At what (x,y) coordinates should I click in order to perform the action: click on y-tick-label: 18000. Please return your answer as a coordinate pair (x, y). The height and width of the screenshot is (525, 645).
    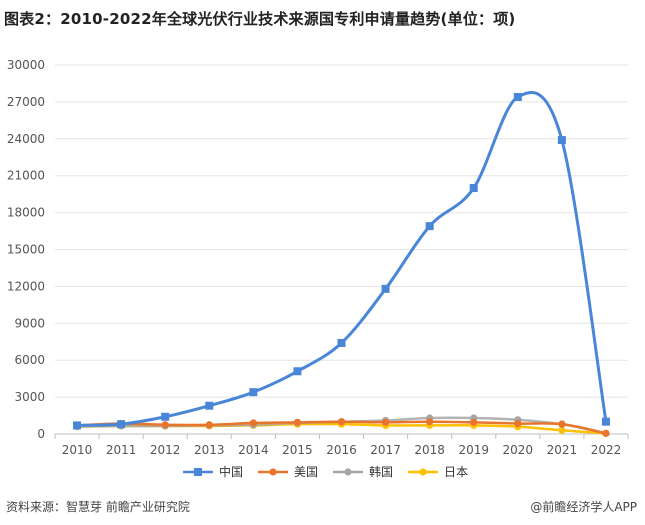
    Looking at the image, I should click on (26, 213).